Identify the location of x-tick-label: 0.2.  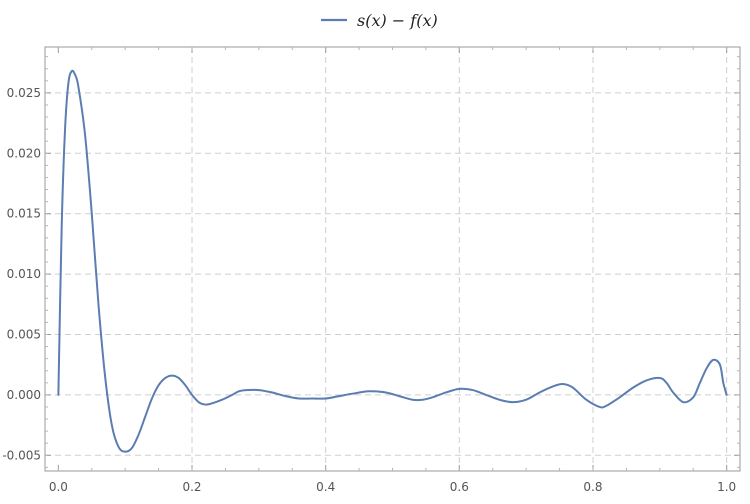
(191, 487).